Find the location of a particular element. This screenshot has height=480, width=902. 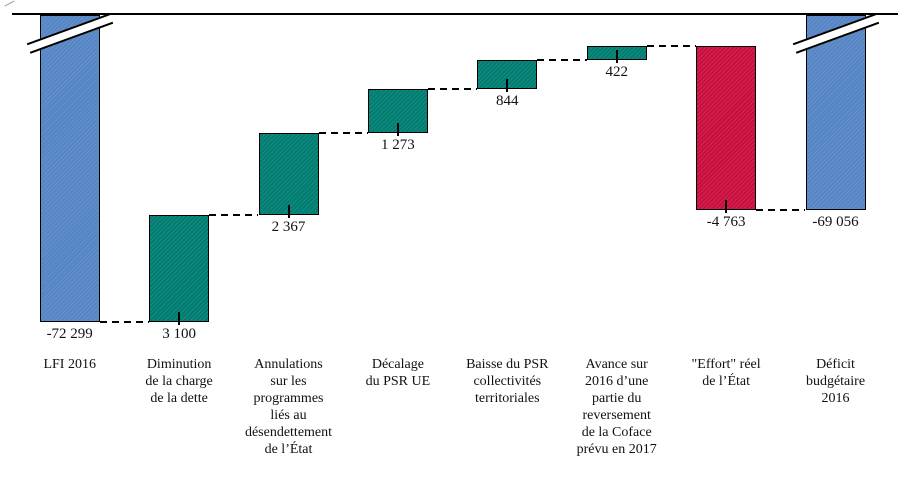

bar-value-label: 2 367 is located at coordinates (288, 227).